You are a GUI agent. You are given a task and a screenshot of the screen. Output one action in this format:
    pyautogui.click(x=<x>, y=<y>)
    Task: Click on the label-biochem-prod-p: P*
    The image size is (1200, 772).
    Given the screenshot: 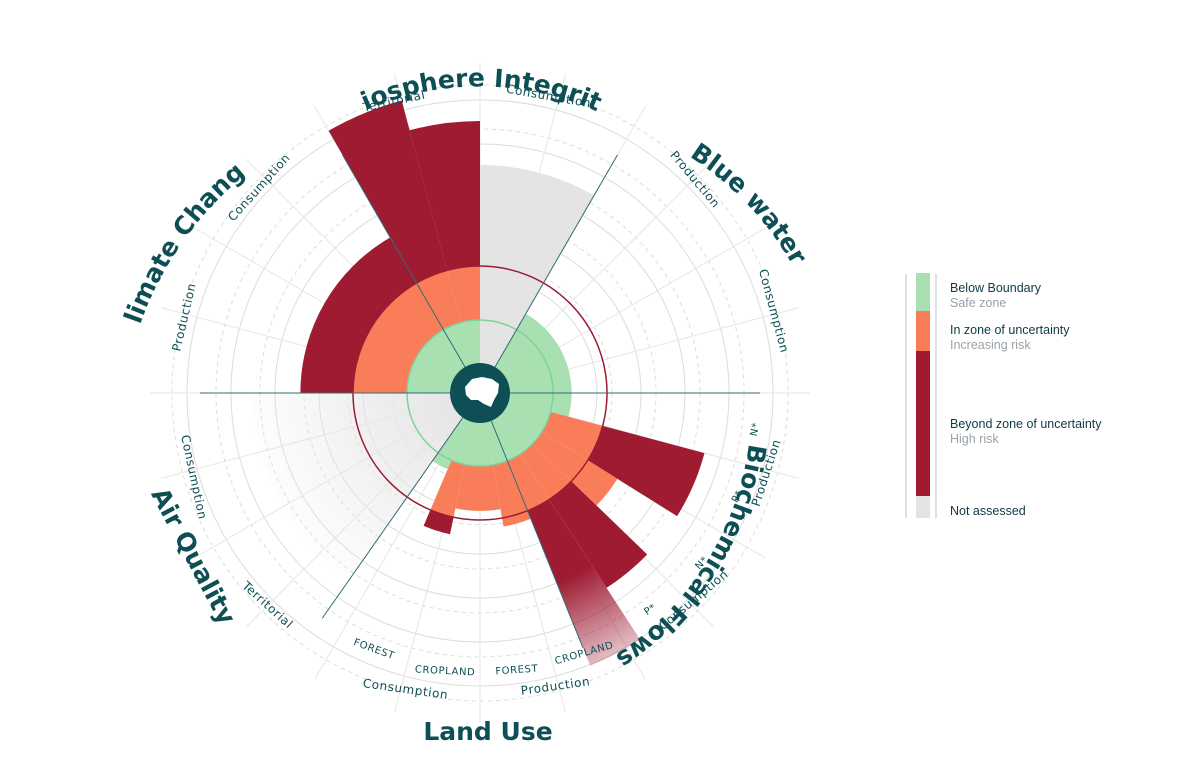 What is the action you would take?
    pyautogui.click(x=737, y=497)
    